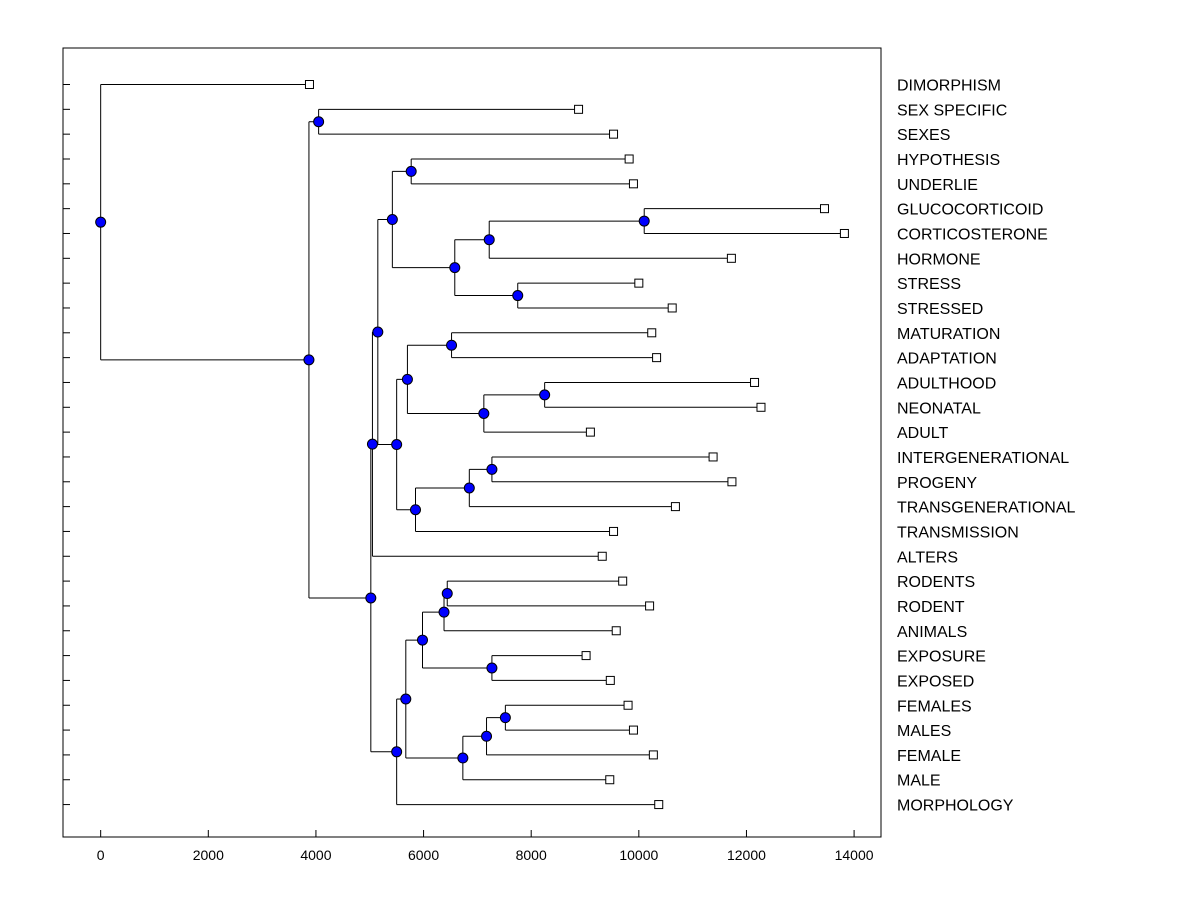  Describe the element at coordinates (923, 135) in the screenshot. I see `leaf-label: SEXES` at that location.